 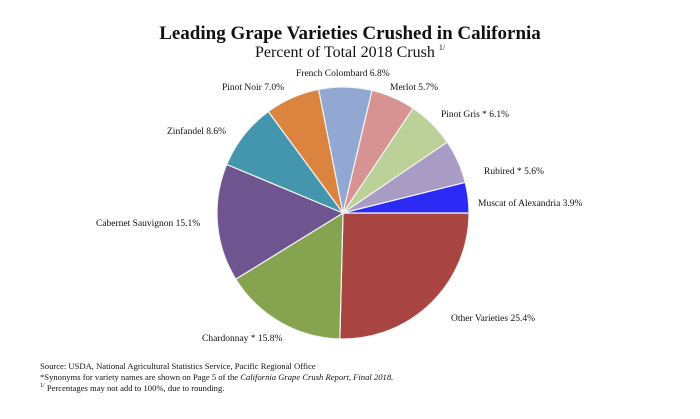 I want to click on label-zinfandel: Zinfandel 8.6%, so click(x=197, y=132).